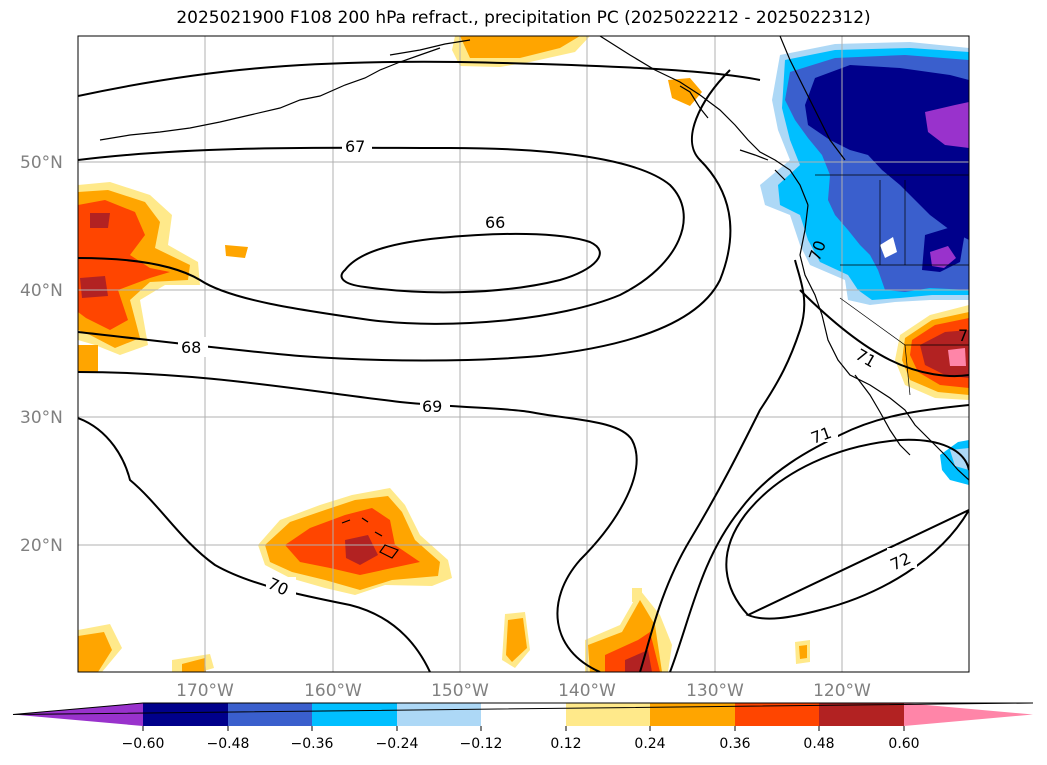 The height and width of the screenshot is (765, 1047). What do you see at coordinates (355, 146) in the screenshot?
I see `contour-label-67: 67` at bounding box center [355, 146].